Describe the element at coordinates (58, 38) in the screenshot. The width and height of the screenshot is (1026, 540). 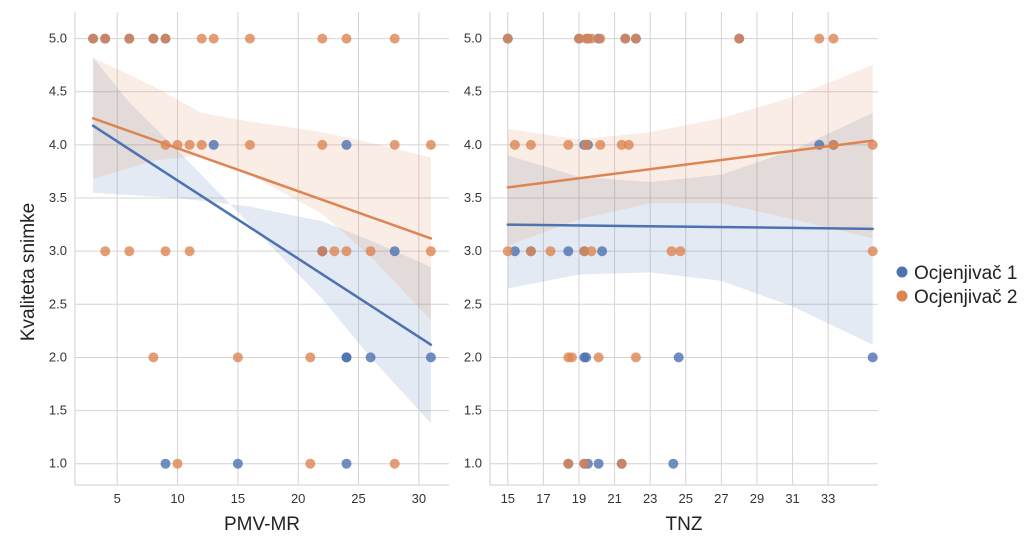
I see `y-tick-label: 5.0` at that location.